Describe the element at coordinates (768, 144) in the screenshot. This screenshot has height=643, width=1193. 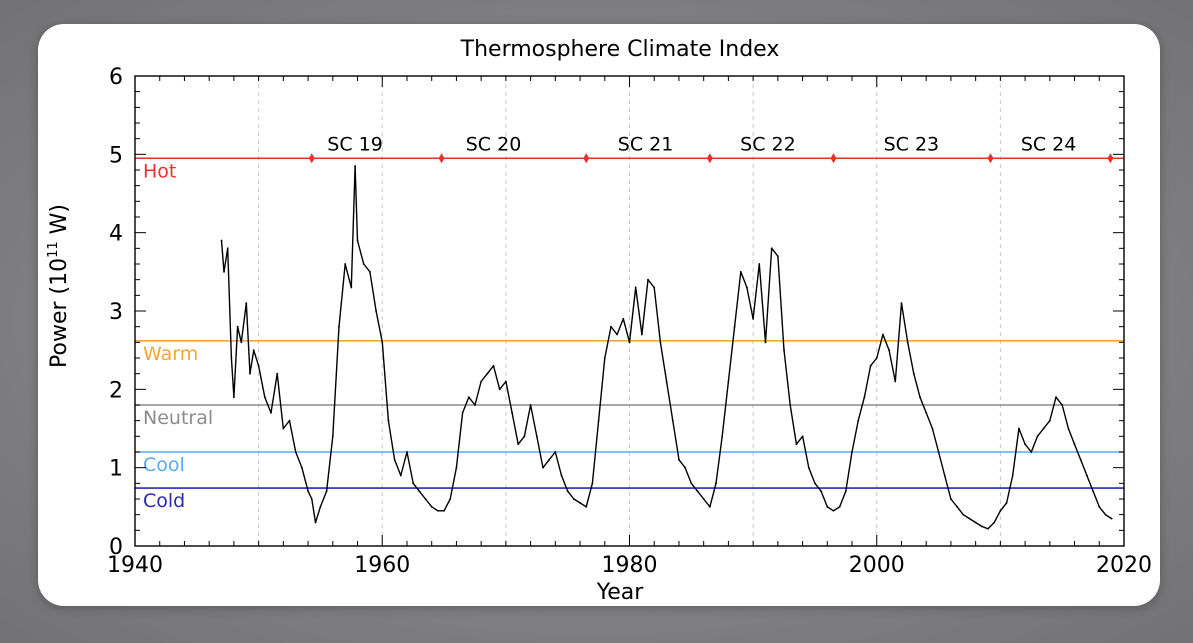
I see `cycle-label: SC 22` at that location.